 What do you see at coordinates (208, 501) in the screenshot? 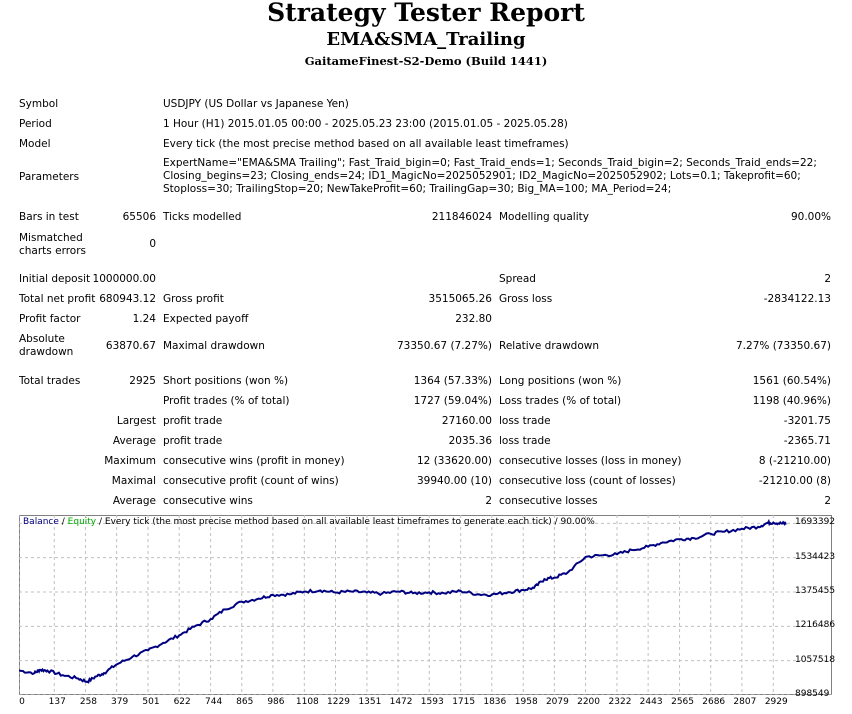
I see `avg-wins-label: consecutive wins` at bounding box center [208, 501].